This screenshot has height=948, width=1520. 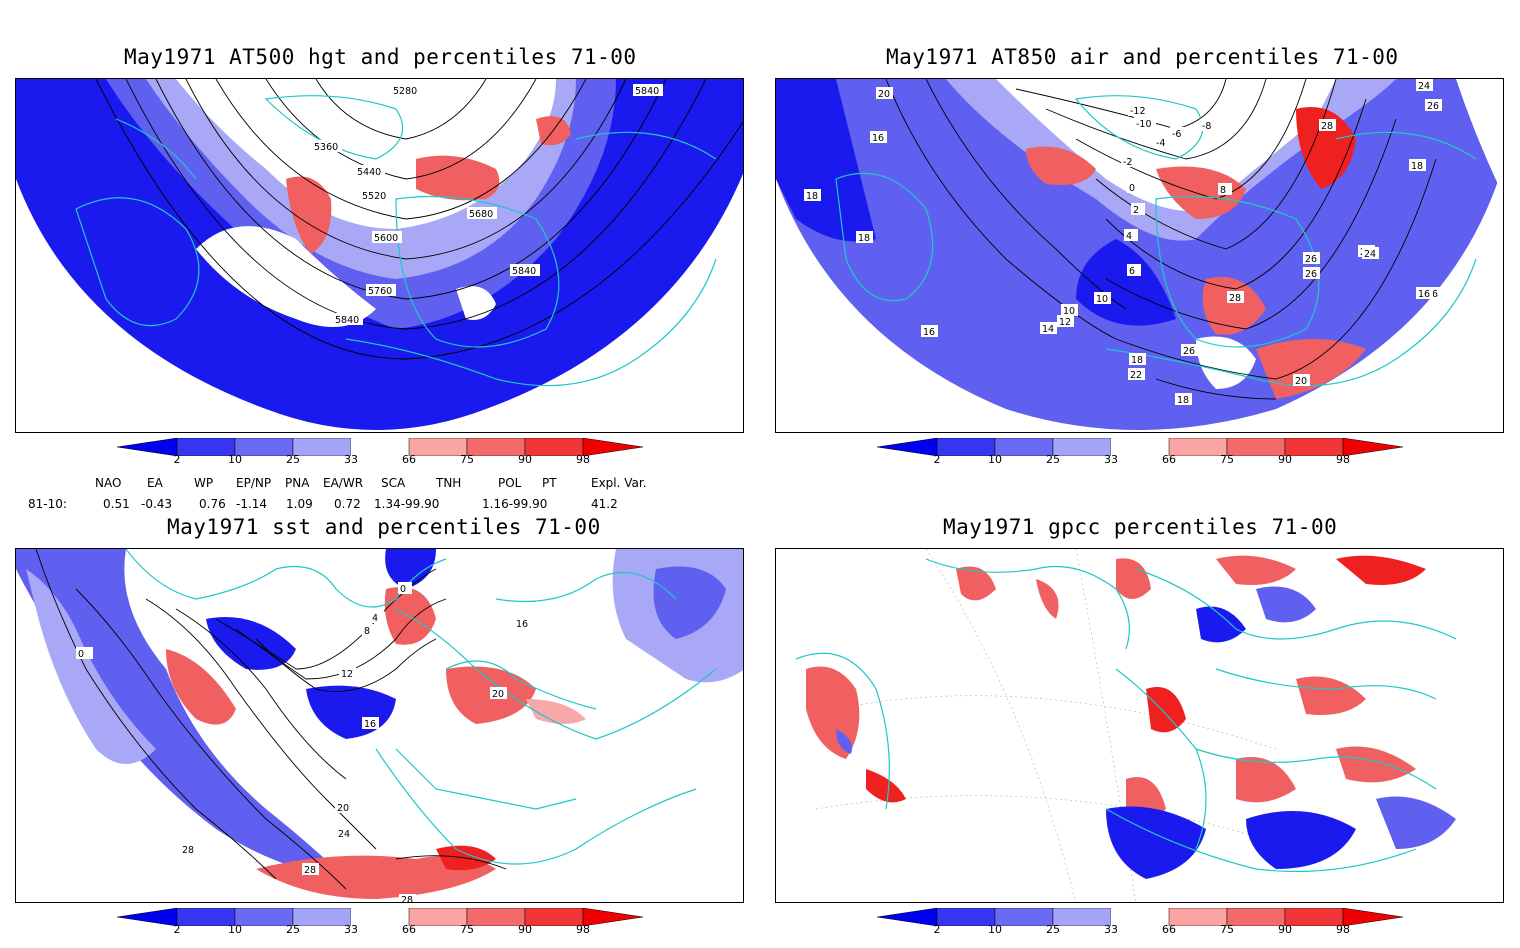 What do you see at coordinates (297, 483) in the screenshot?
I see `index-pna: PNA` at bounding box center [297, 483].